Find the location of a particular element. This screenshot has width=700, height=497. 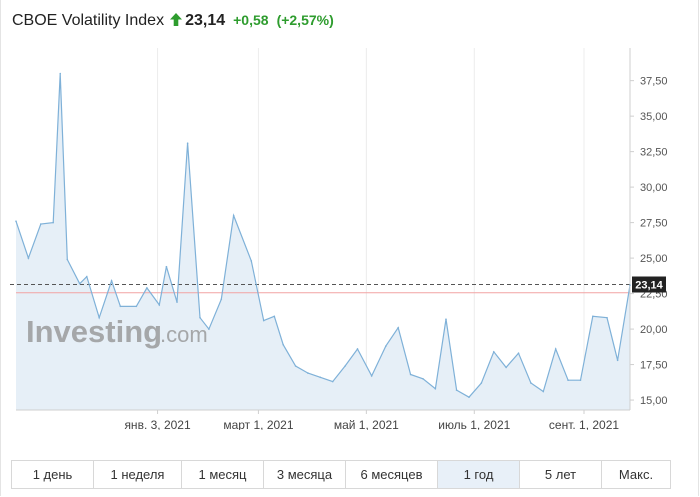

x-tick-label: май 1, 2021 is located at coordinates (366, 424).